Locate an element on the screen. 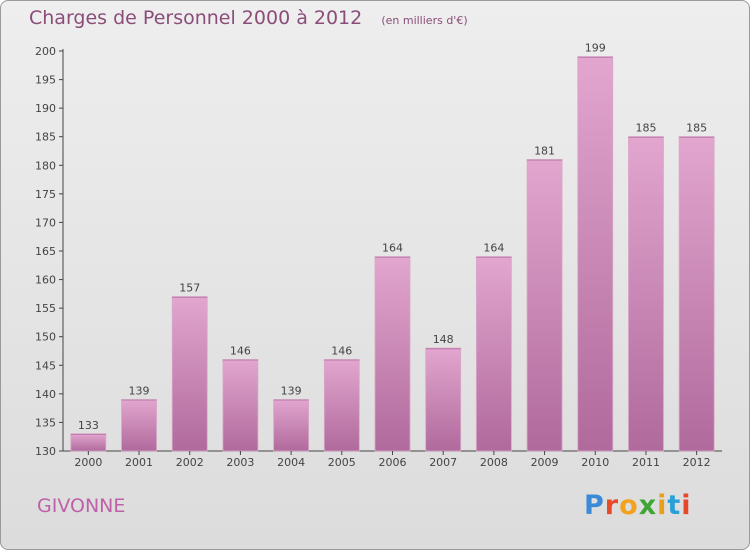  x-tick-label: 2006 is located at coordinates (393, 462).